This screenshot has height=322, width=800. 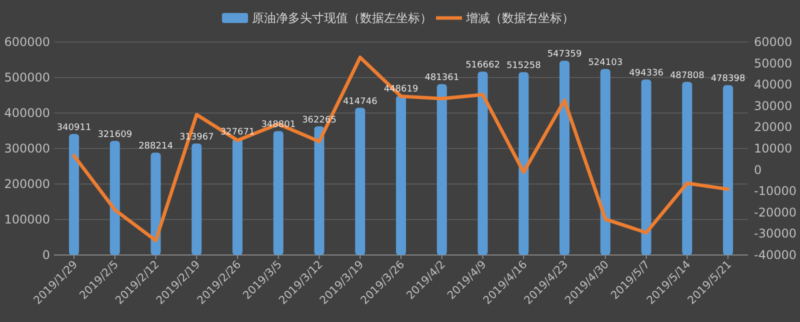 What do you see at coordinates (773, 42) in the screenshot?
I see `y2-tick-label: 60000` at bounding box center [773, 42].